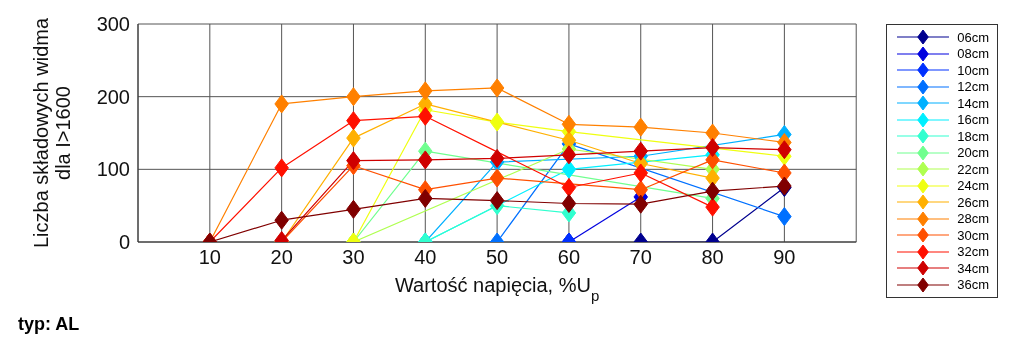  Describe the element at coordinates (497, 289) in the screenshot. I see `x-axis-title: Wartość napięcia, %U$_{p}$` at that location.